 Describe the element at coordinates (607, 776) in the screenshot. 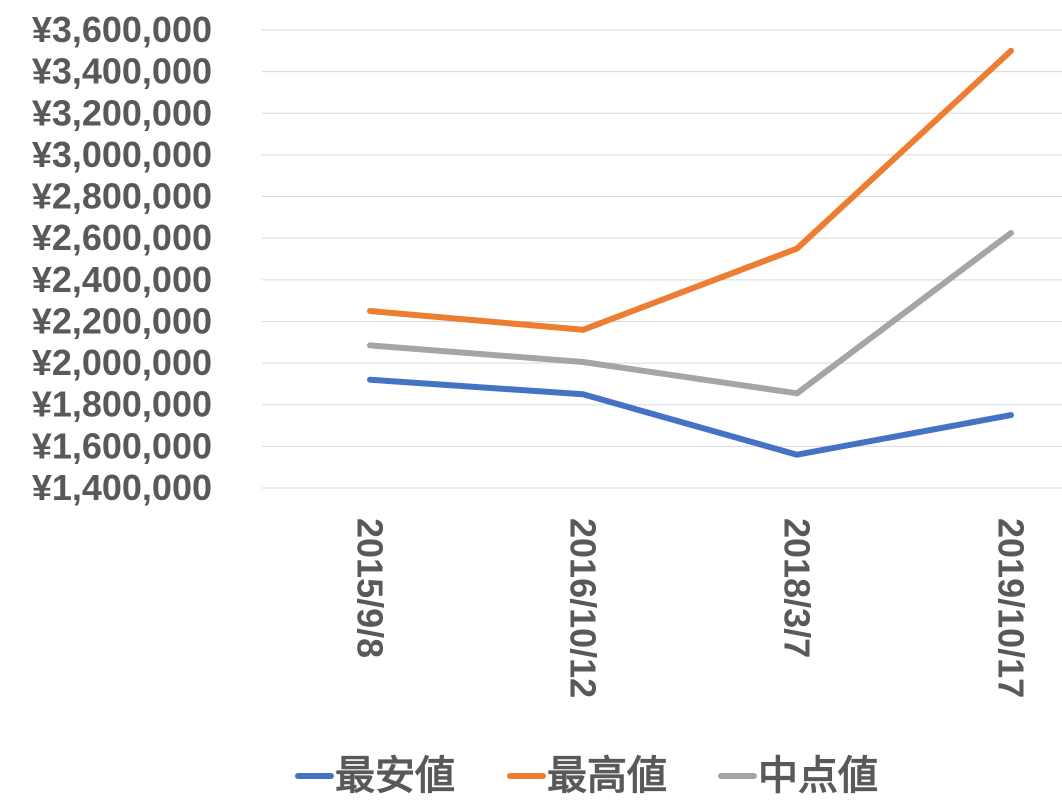

I see `legend-label: 最高値` at that location.